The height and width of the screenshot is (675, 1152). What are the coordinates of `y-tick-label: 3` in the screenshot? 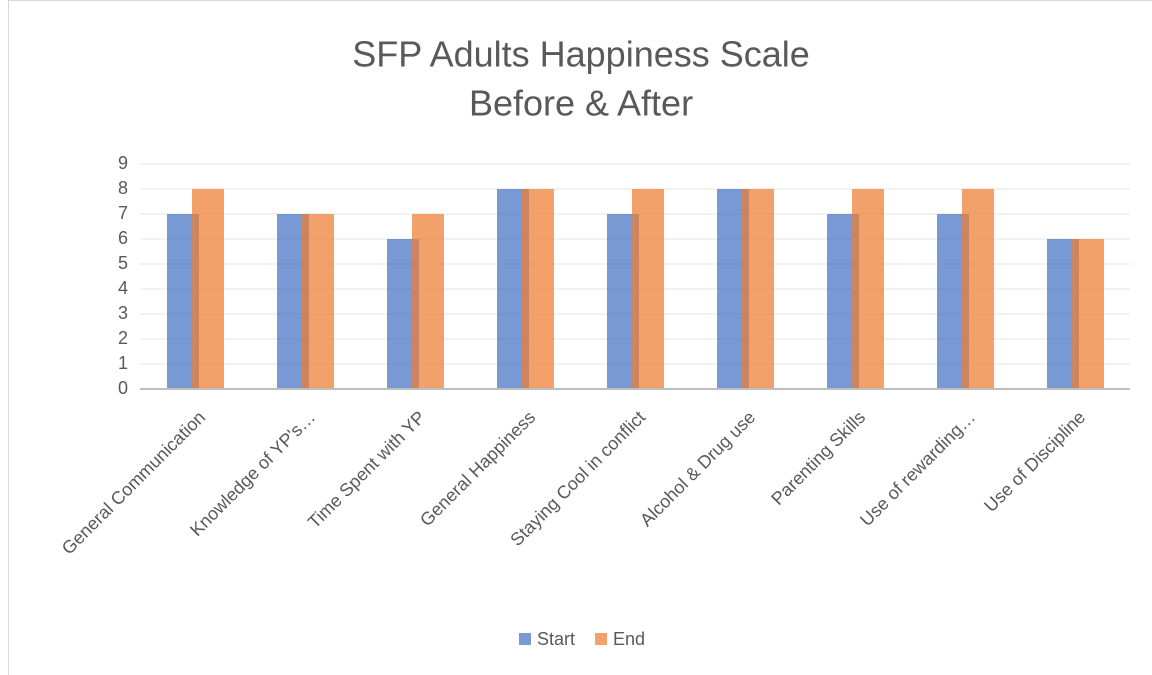 It's located at (123, 313).